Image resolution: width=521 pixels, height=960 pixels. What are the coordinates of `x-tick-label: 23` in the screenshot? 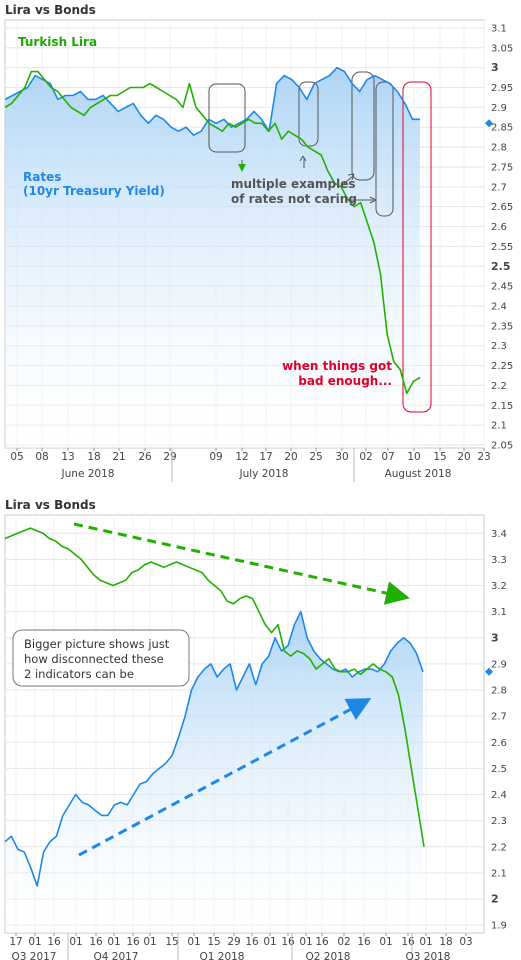 It's located at (483, 457).